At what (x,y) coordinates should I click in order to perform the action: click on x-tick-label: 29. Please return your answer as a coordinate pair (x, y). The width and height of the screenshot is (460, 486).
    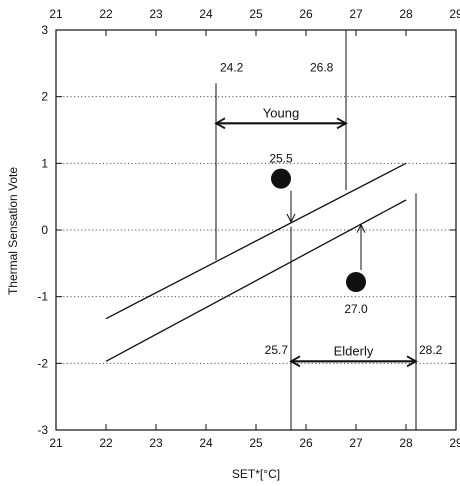
    Looking at the image, I should click on (454, 443).